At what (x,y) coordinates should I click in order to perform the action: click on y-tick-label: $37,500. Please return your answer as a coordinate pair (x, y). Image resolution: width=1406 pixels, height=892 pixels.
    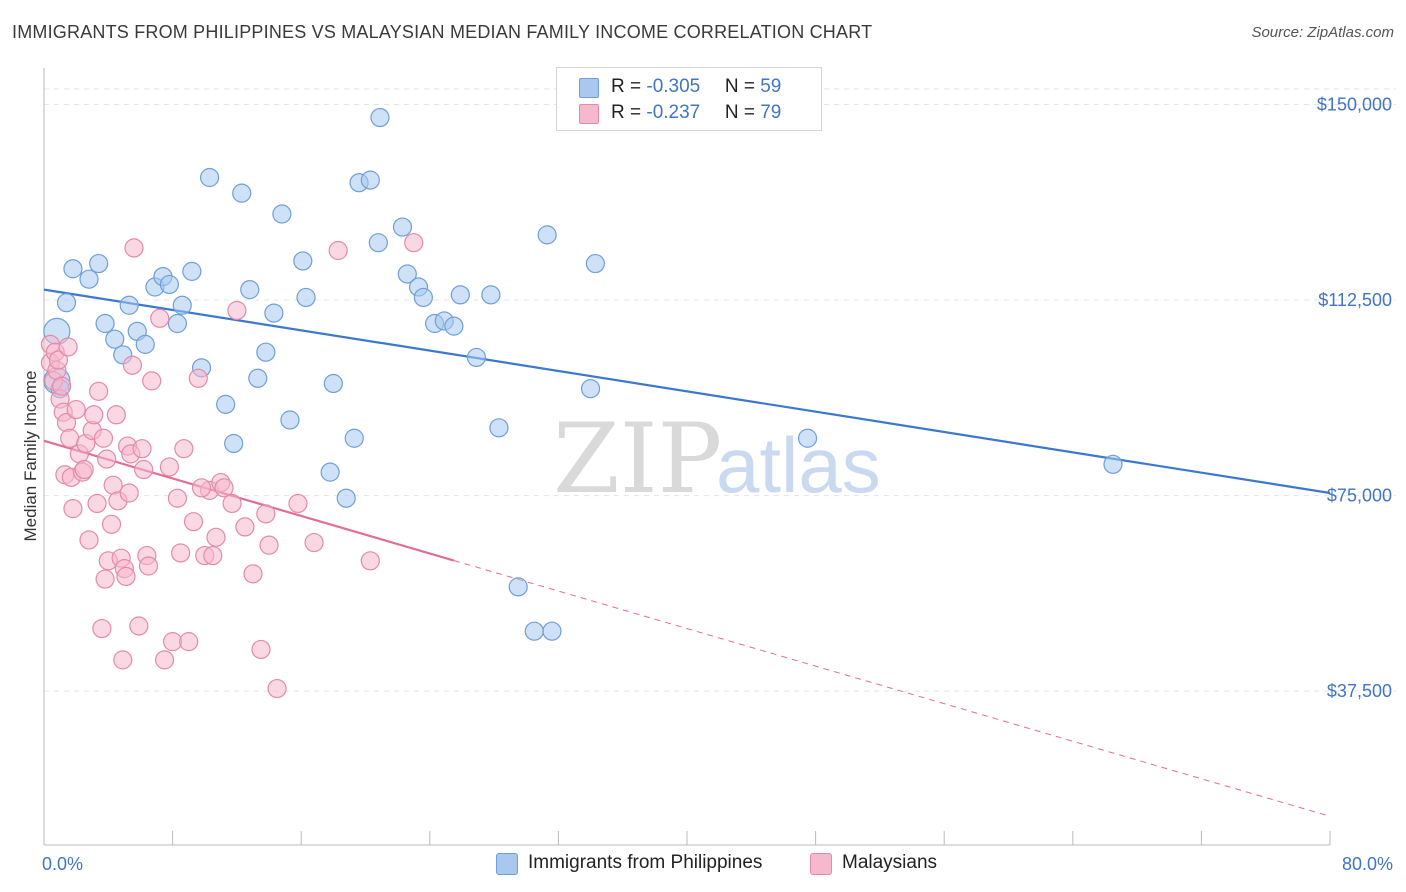
    Looking at the image, I should click on (1359, 691).